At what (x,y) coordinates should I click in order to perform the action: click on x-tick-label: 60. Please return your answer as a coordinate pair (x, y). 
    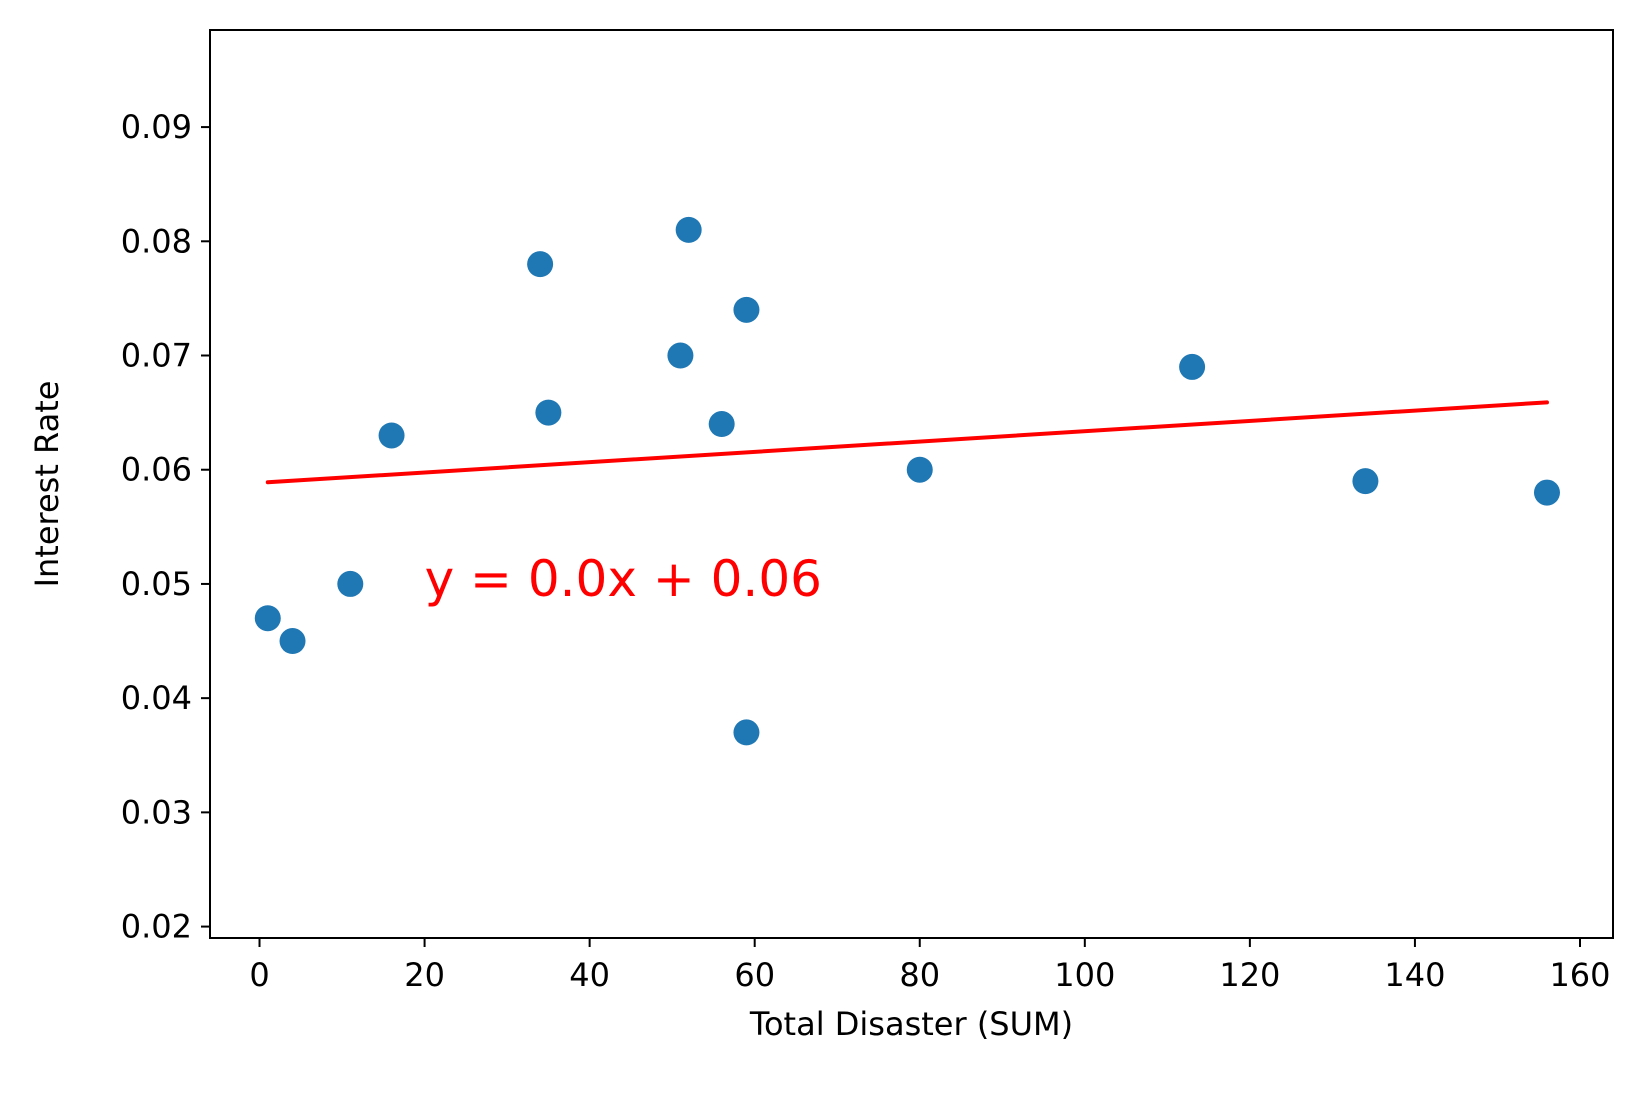
    Looking at the image, I should click on (754, 975).